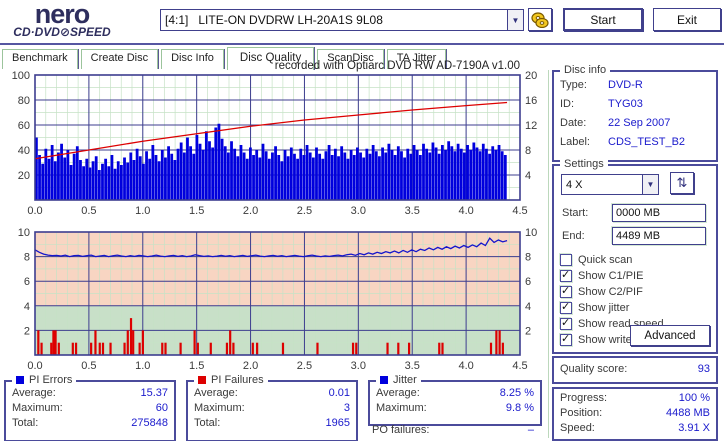  Describe the element at coordinates (272, 423) in the screenshot. I see `stat-row: Total: 1965` at that location.